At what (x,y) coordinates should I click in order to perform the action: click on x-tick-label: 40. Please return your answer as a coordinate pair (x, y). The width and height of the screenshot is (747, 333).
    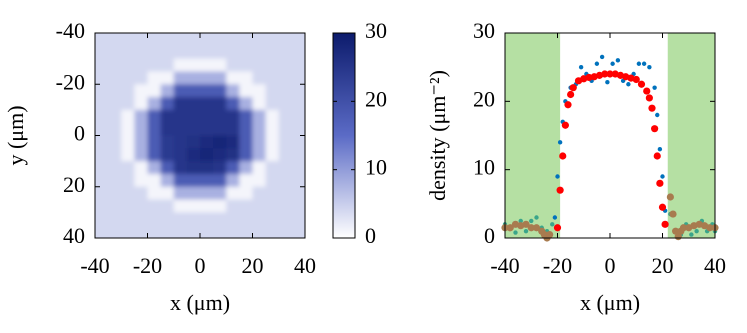
    Looking at the image, I should click on (305, 265).